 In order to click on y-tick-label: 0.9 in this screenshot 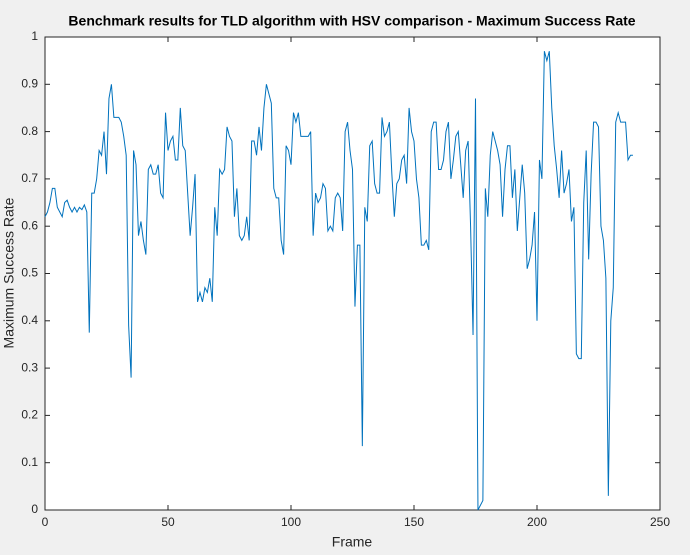, I will do `click(29, 83)`.